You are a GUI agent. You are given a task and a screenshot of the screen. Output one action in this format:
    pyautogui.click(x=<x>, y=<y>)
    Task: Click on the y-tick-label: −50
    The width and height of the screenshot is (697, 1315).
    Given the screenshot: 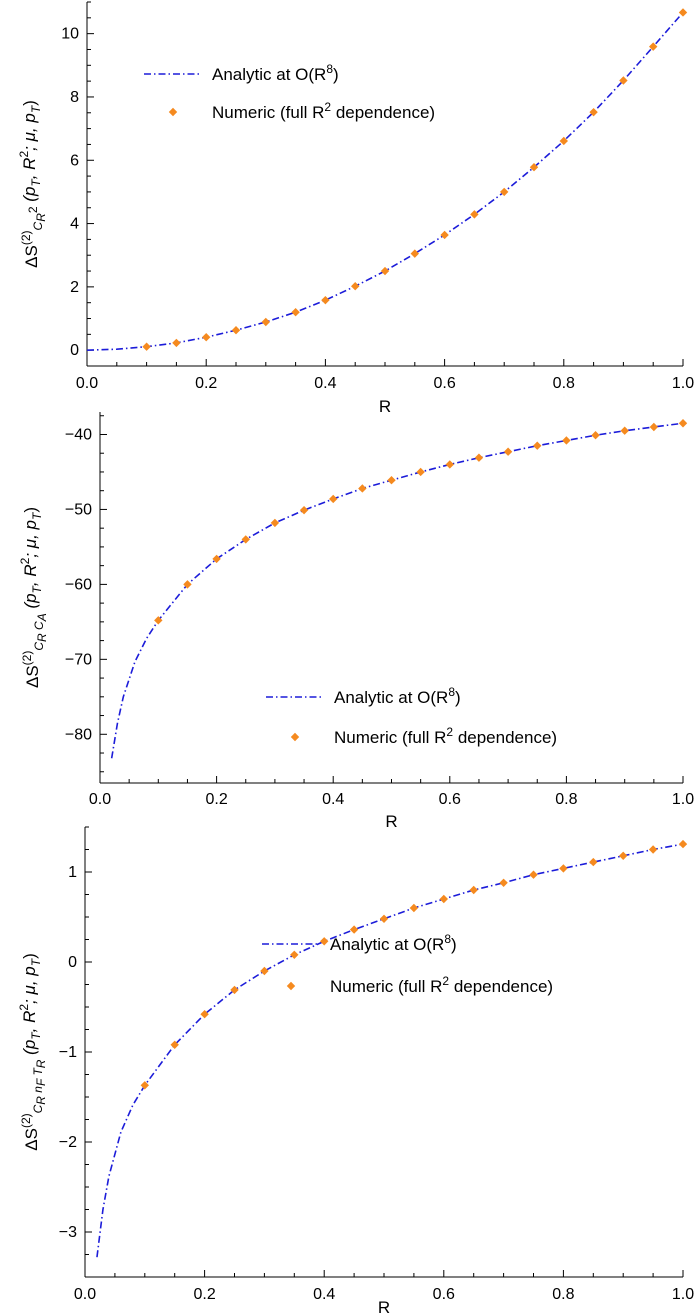 What is the action you would take?
    pyautogui.click(x=78, y=509)
    